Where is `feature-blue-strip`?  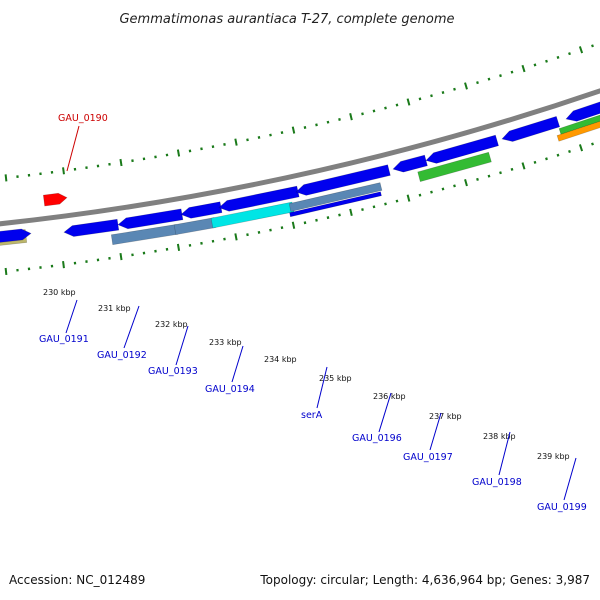 feature-blue-strip is located at coordinates (335, 204).